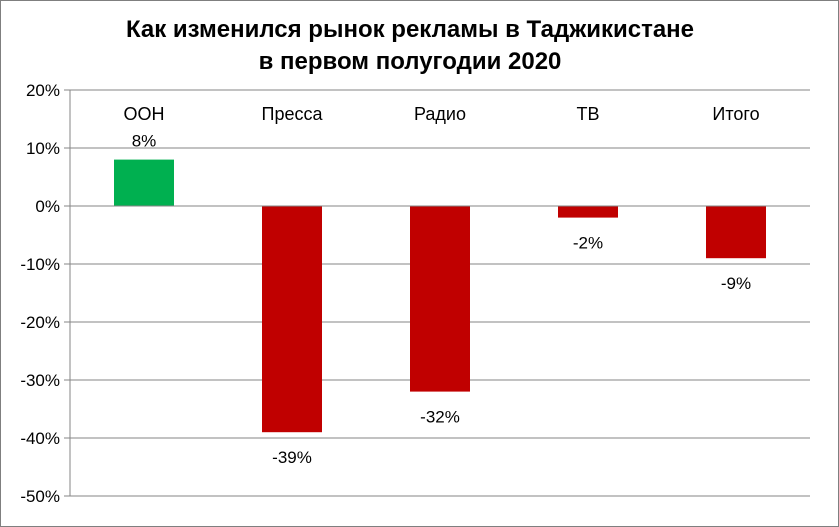 The height and width of the screenshot is (527, 839). Describe the element at coordinates (40, 438) in the screenshot. I see `y-tick-label: -40%` at that location.